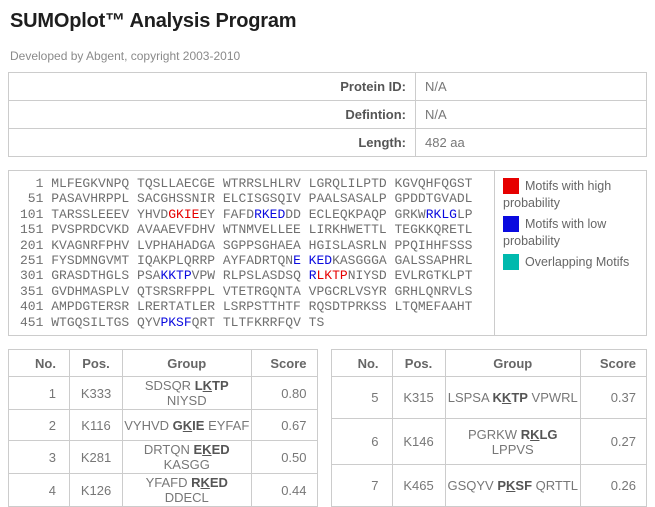 The image size is (655, 507). What do you see at coordinates (168, 450) in the screenshot?
I see `group-flank: DRTQN` at bounding box center [168, 450].